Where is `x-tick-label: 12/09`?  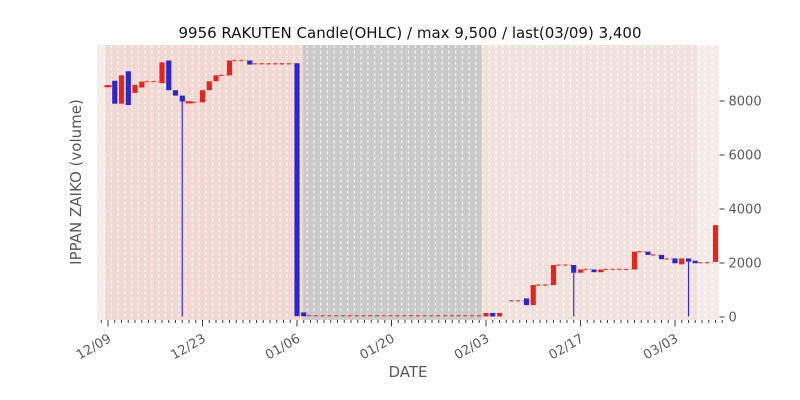 x-tick-label: 12/09 is located at coordinates (94, 347).